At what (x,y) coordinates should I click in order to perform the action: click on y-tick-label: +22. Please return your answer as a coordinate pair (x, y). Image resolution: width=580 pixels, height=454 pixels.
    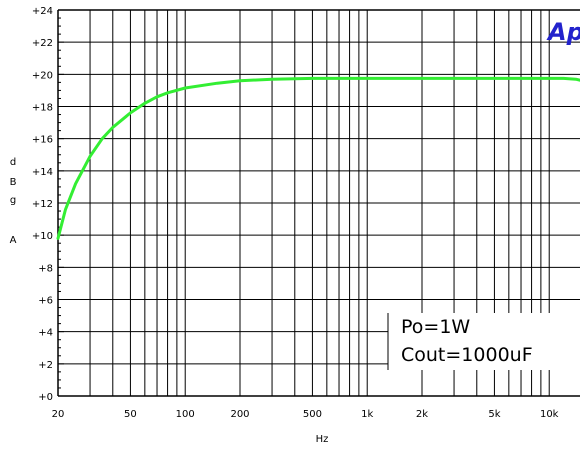
    Looking at the image, I should click on (42, 43).